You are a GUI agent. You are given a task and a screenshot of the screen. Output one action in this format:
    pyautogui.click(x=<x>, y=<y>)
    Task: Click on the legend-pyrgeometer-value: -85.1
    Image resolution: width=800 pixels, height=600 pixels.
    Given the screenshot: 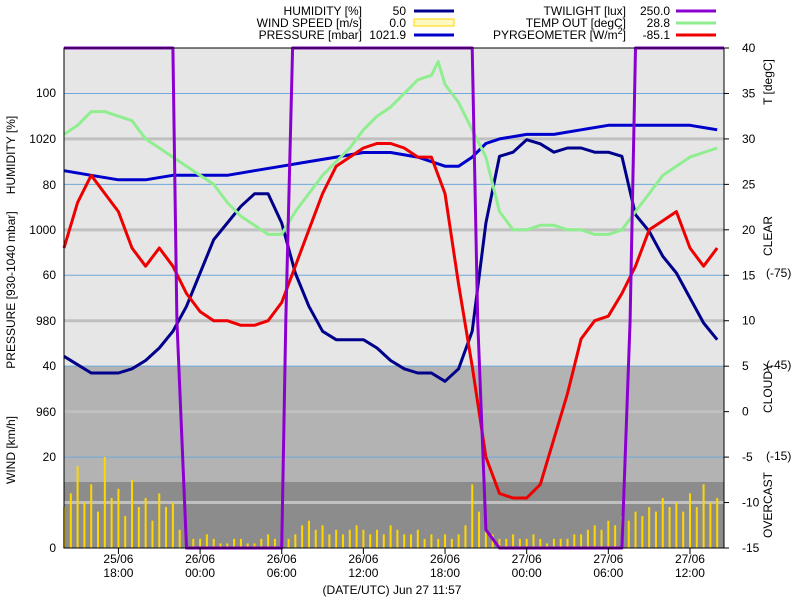 What is the action you would take?
    pyautogui.click(x=657, y=35)
    